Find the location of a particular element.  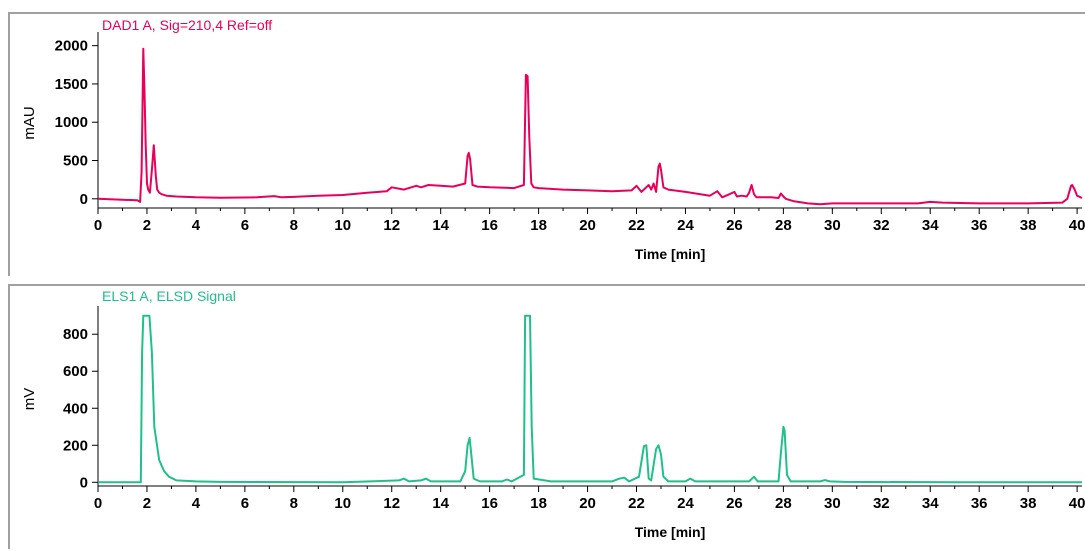

elsd-x-tick-label: 34 is located at coordinates (930, 503).